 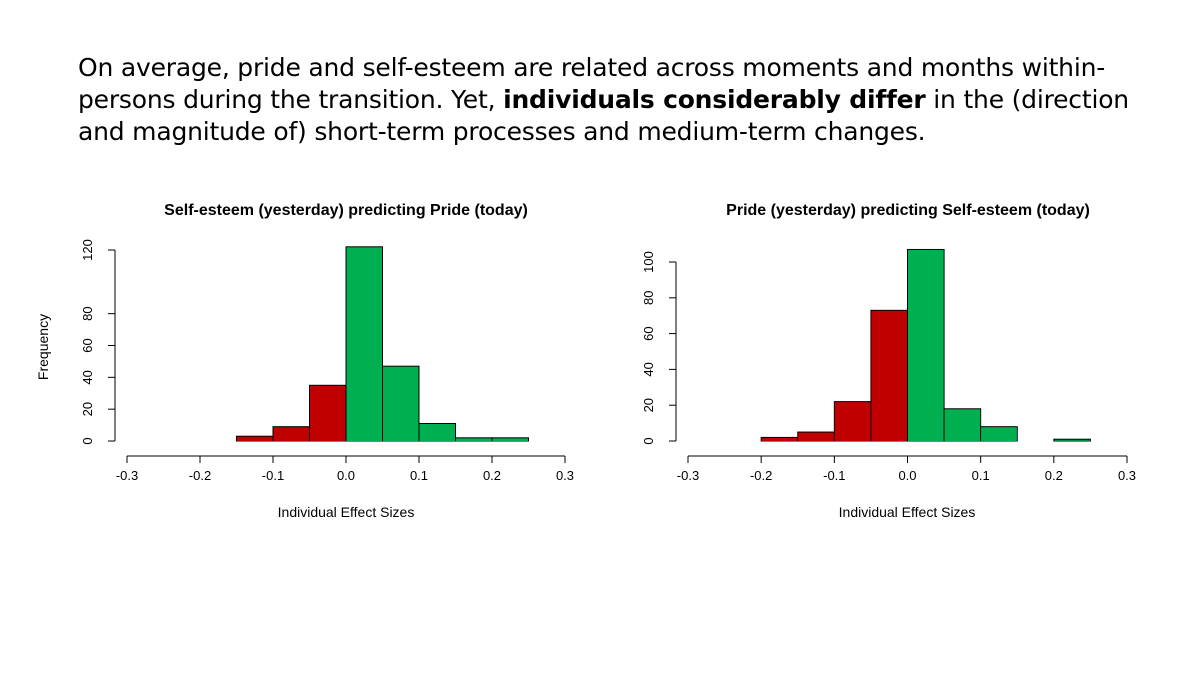 What do you see at coordinates (87, 250) in the screenshot?
I see `chart1-y-tick-label-5: 120` at bounding box center [87, 250].